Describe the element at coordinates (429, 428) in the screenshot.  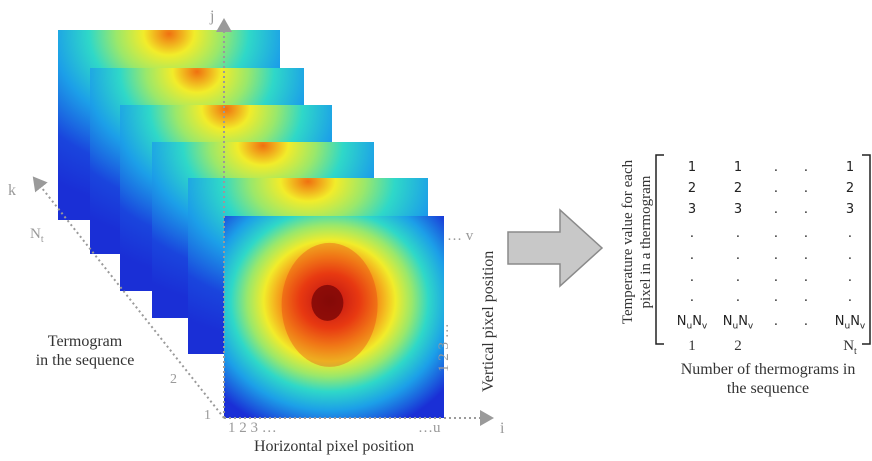
I see `horizontal-tick-end: …u` at that location.